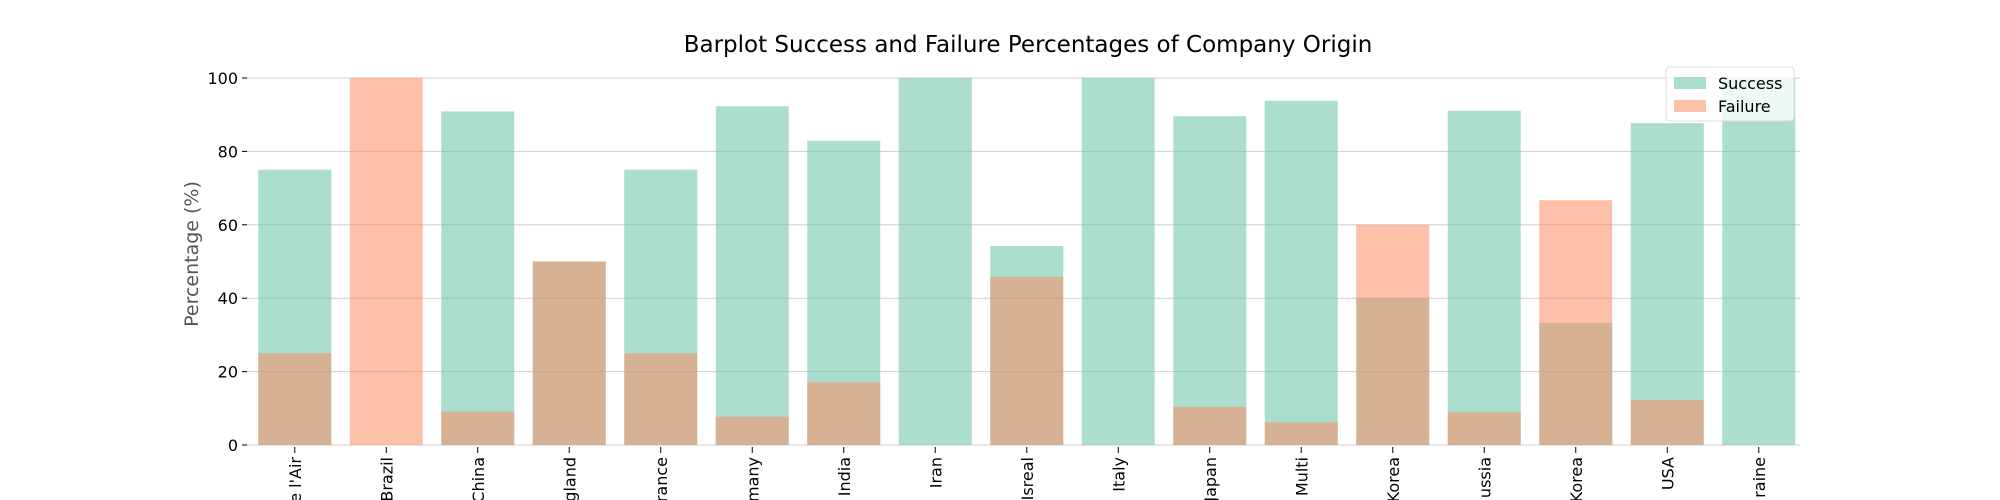 The width and height of the screenshot is (2000, 500). I want to click on y-tick-label: 0, so click(233, 445).